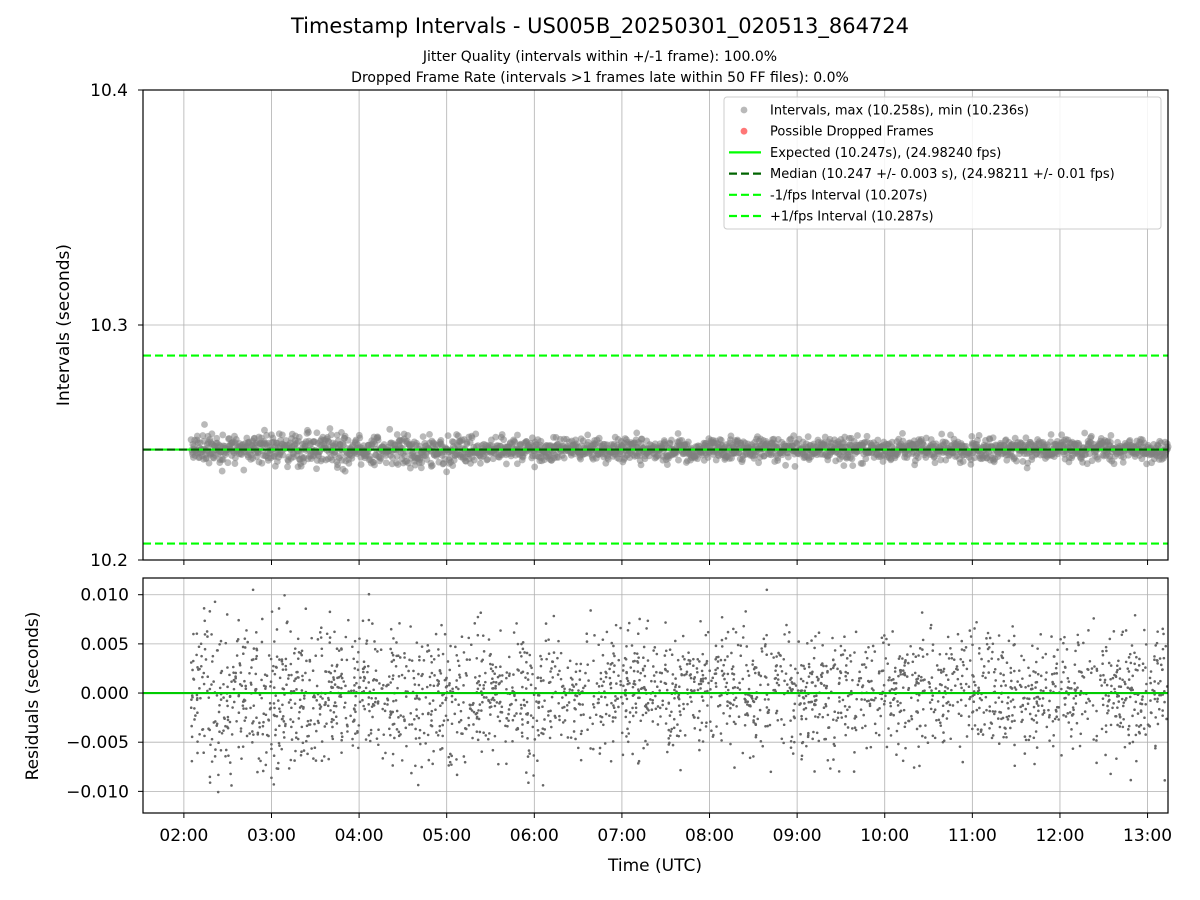 The height and width of the screenshot is (900, 1200). What do you see at coordinates (942, 163) in the screenshot?
I see `legend-box` at bounding box center [942, 163].